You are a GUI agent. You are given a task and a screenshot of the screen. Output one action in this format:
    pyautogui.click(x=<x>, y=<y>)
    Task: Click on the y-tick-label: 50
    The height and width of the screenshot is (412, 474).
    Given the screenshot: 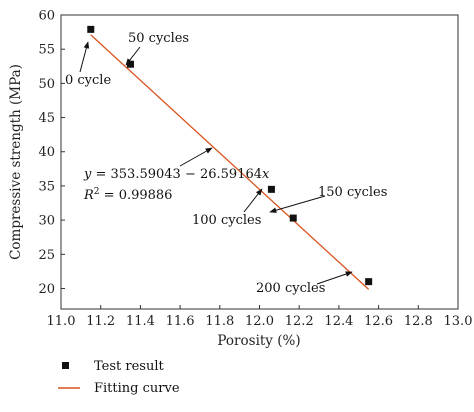 What is the action you would take?
    pyautogui.click(x=46, y=84)
    